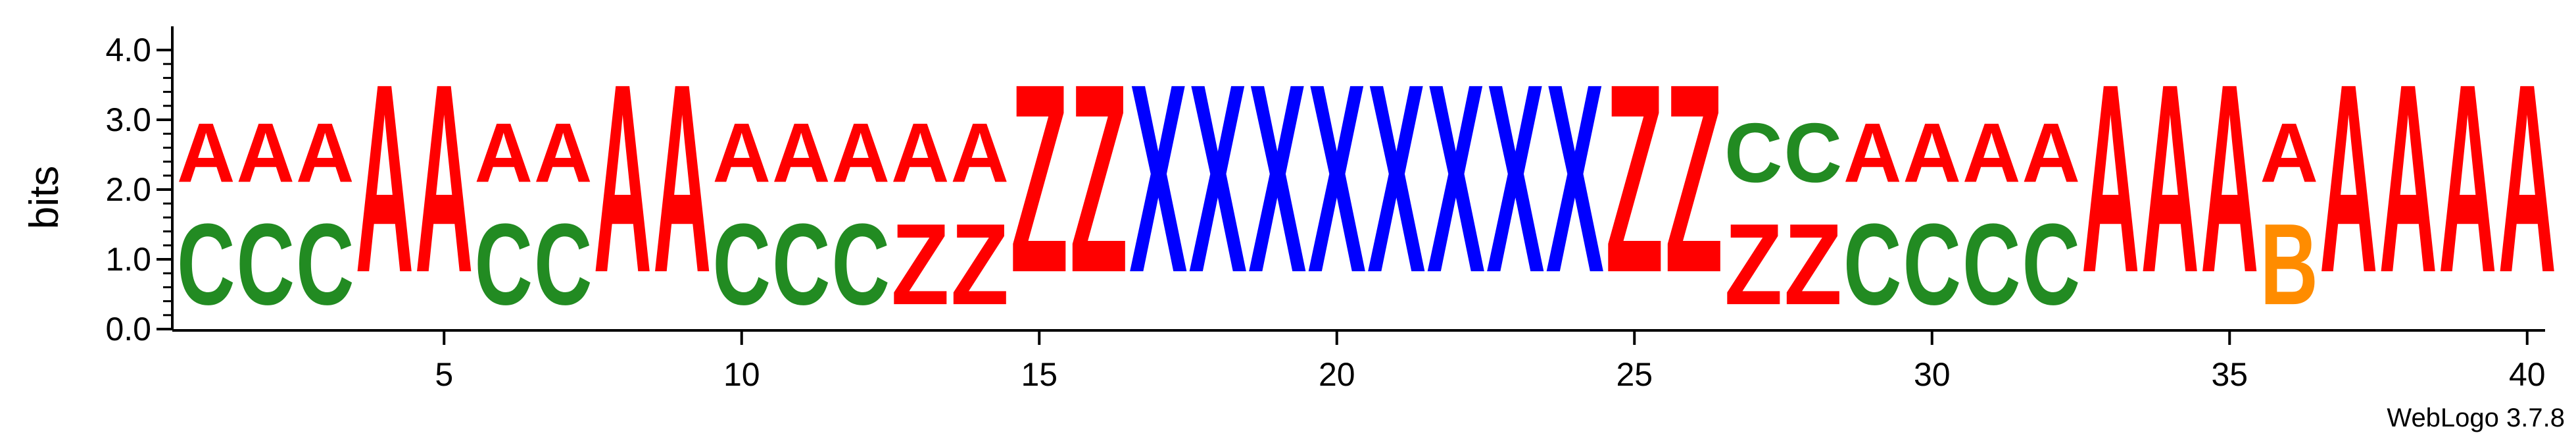 The width and height of the screenshot is (2576, 439). What do you see at coordinates (444, 374) in the screenshot?
I see `x-tick-label: 5` at bounding box center [444, 374].